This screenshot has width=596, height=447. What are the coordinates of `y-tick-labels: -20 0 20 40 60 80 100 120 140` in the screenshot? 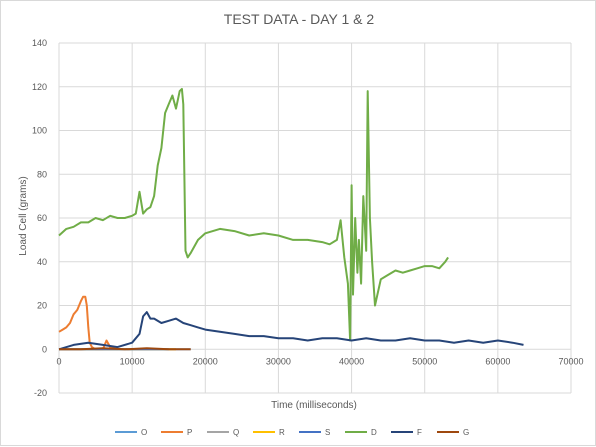 It's located at (39, 218).